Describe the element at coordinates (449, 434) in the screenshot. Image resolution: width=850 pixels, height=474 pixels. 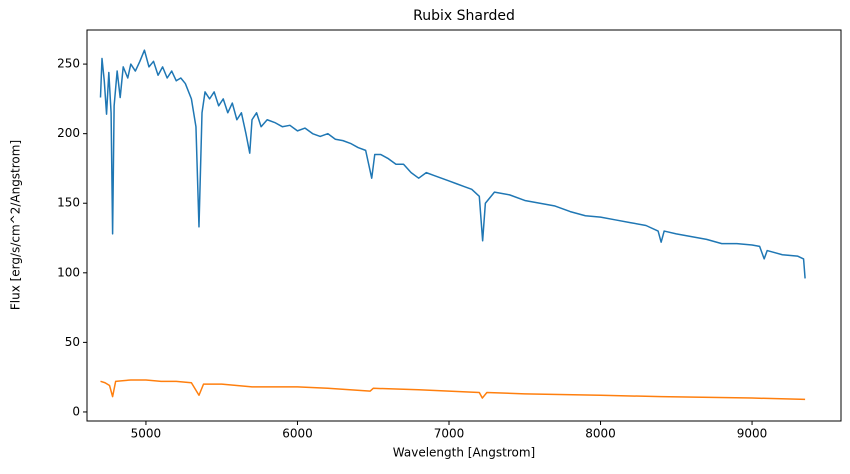
I see `x-tick-label: 7000` at that location.